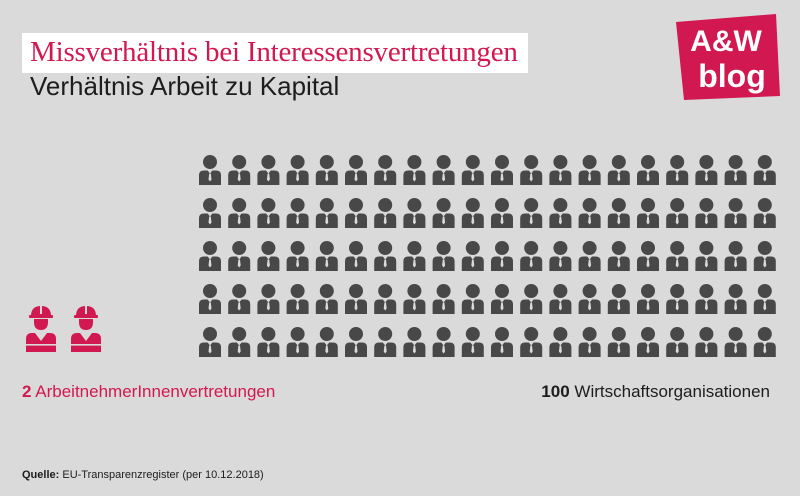 The width and height of the screenshot is (800, 496). I want to click on source-label: Quelle:, so click(41, 475).